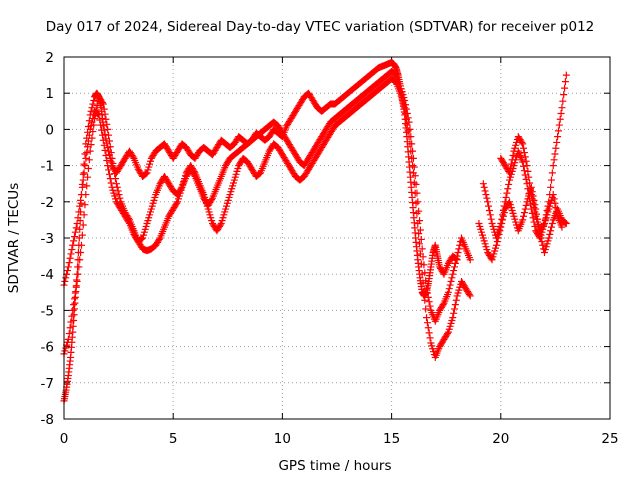 Image resolution: width=640 pixels, height=480 pixels. What do you see at coordinates (334, 466) in the screenshot?
I see `x-axis-label: GPS time / hours` at bounding box center [334, 466].